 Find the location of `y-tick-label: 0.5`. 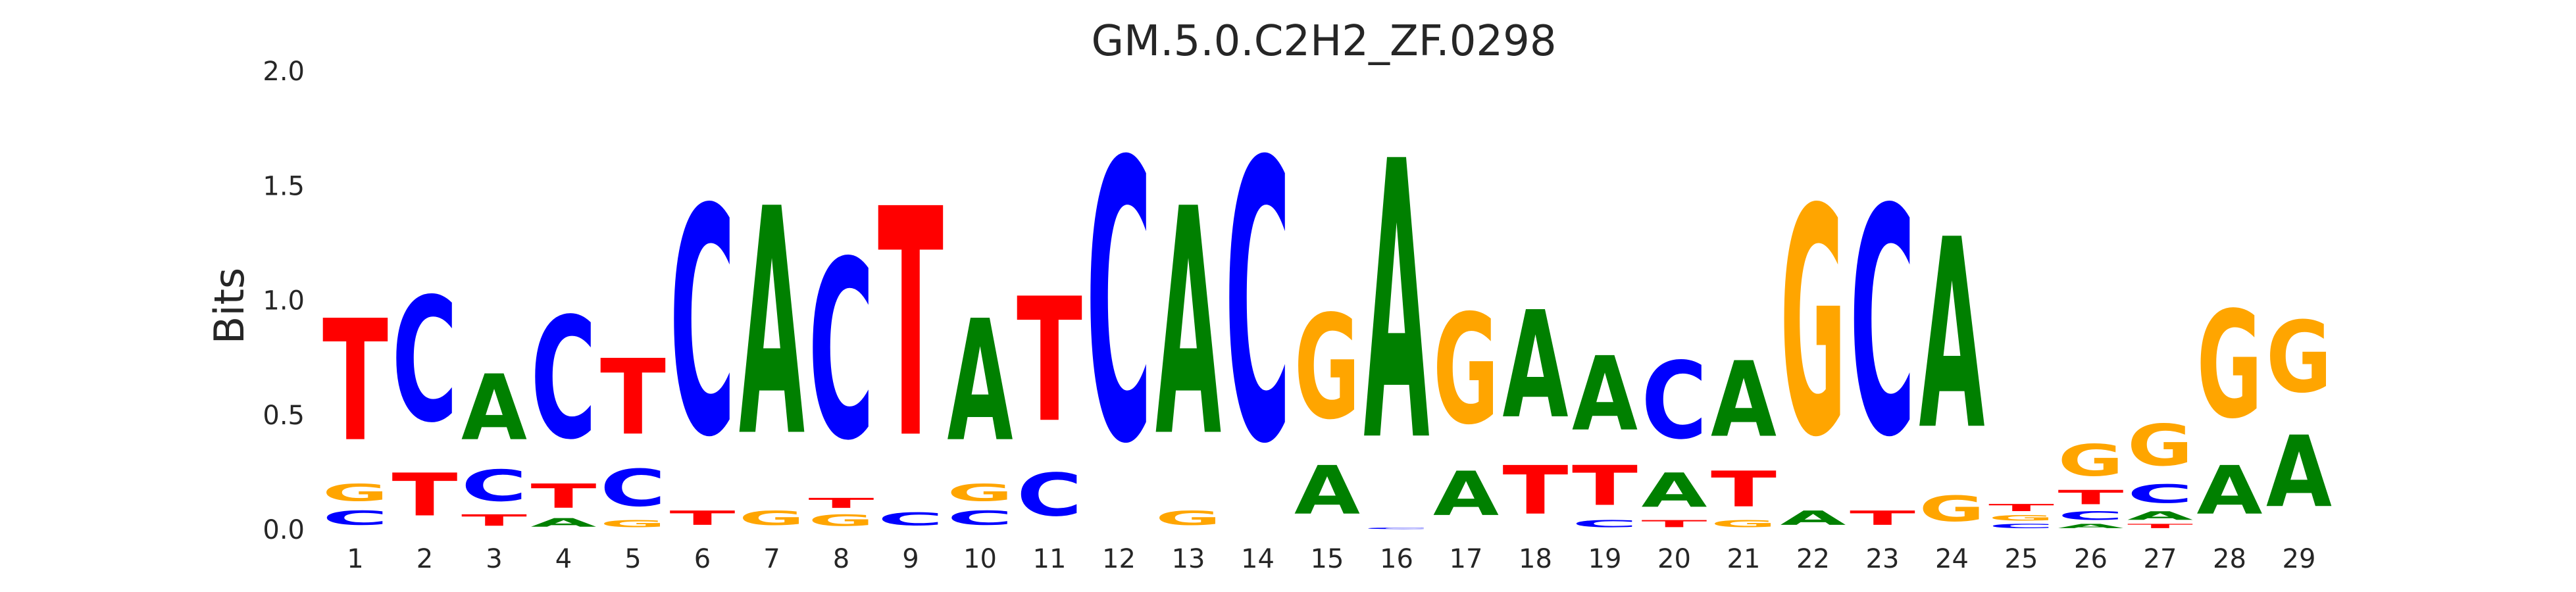

y-tick-label: 0.5 is located at coordinates (284, 416).